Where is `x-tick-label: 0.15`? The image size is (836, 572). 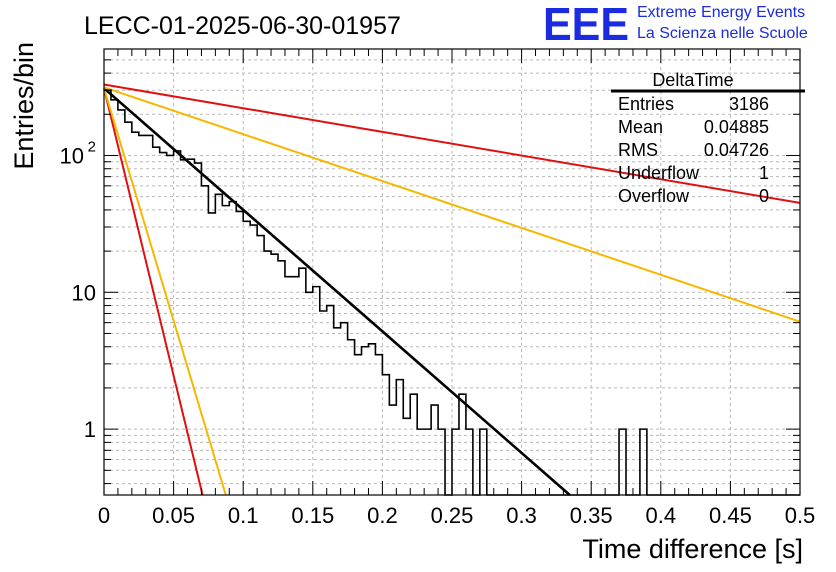 x-tick-label: 0.15 is located at coordinates (312, 515).